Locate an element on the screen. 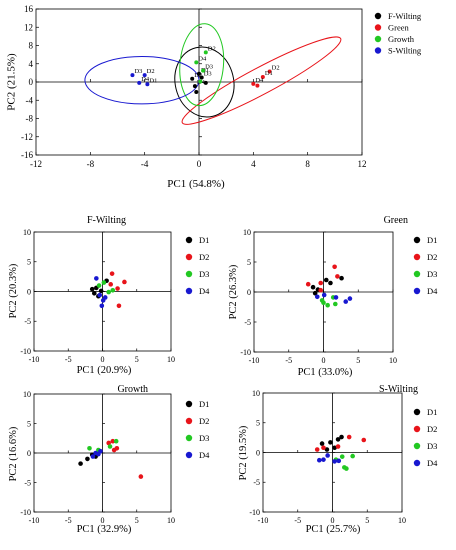 The width and height of the screenshot is (456, 550). y-tick-label: 10 is located at coordinates (27, 232).